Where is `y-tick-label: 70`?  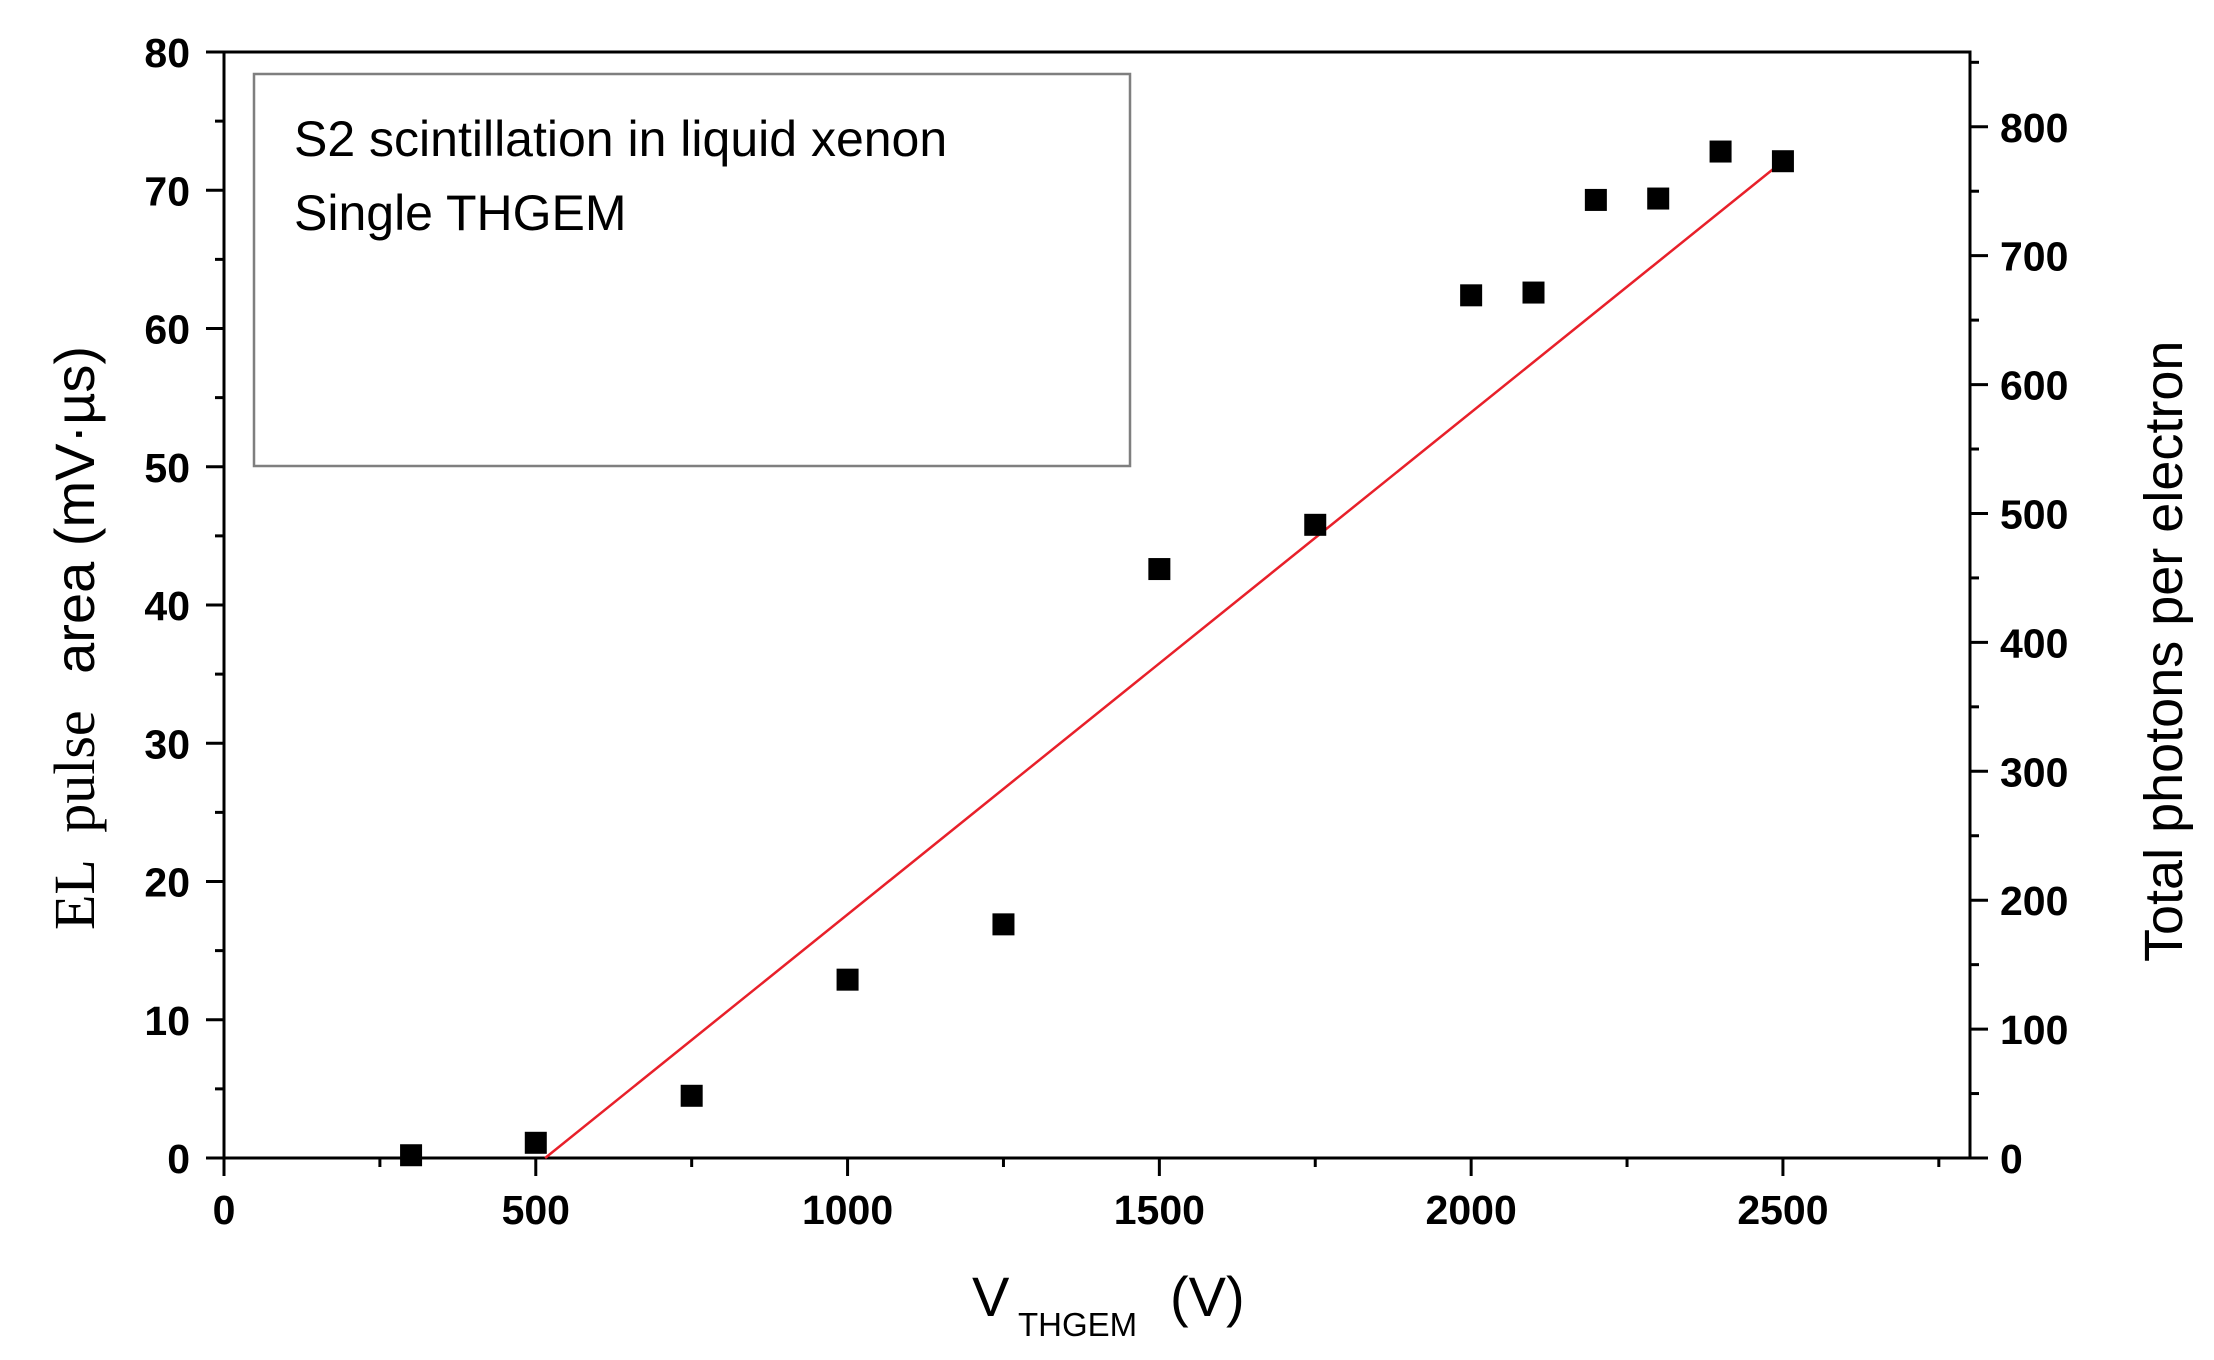 y-tick-label: 70 is located at coordinates (167, 191).